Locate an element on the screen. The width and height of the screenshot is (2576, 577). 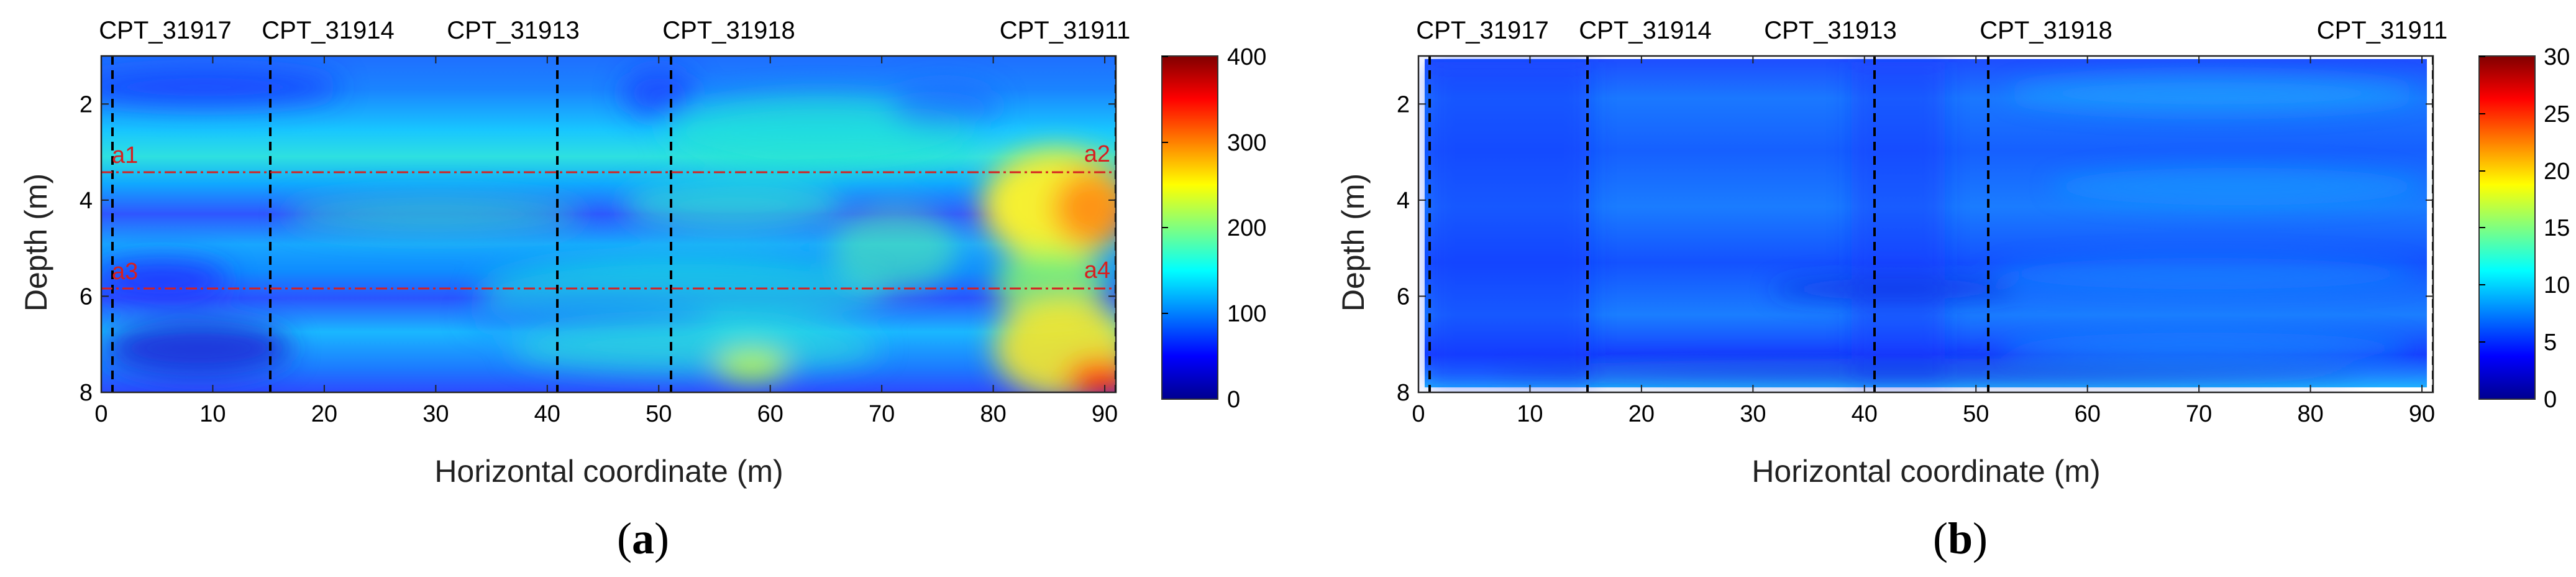
colorbar-tick-label: 300 is located at coordinates (1246, 143).